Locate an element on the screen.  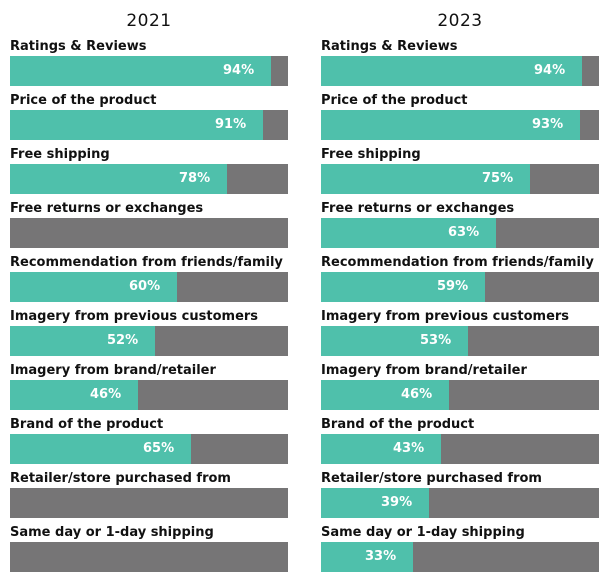
bar-row-2023-0: Ratings & Reviews 94% is located at coordinates (460, 64).